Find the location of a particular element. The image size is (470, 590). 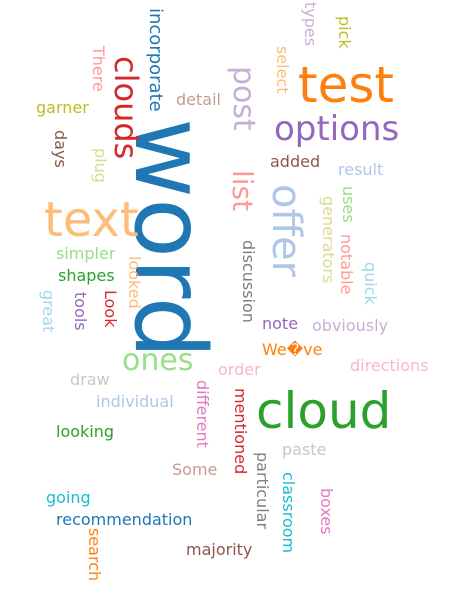

word-options: options is located at coordinates (337, 129).